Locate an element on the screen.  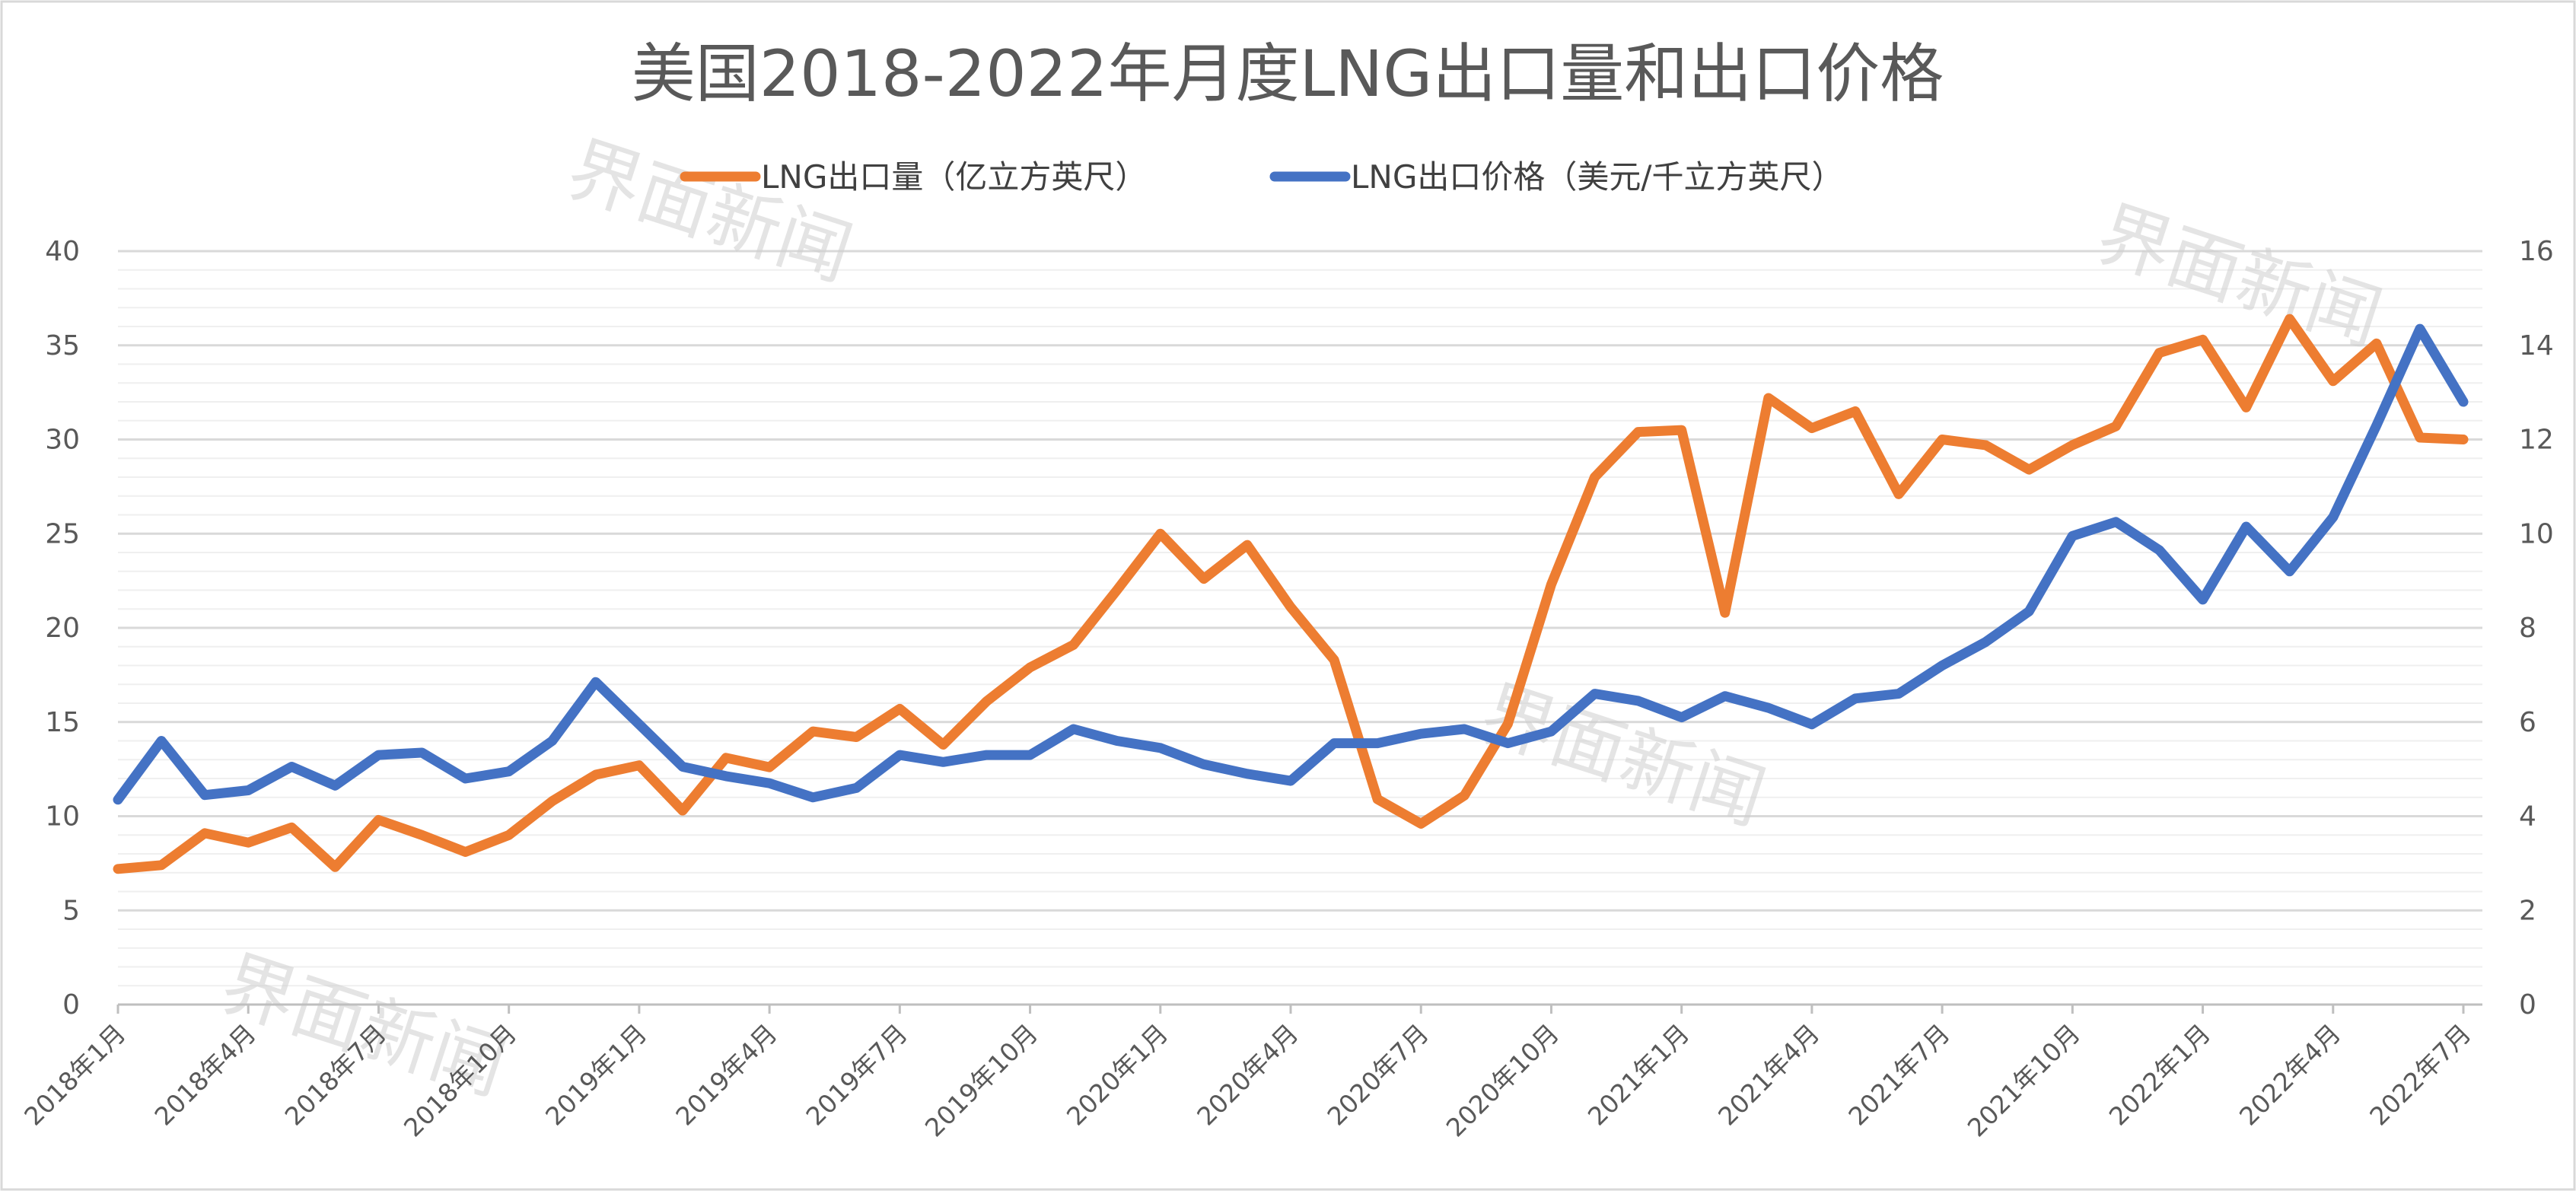
left-axis-tick-label: 30 is located at coordinates (62, 440).